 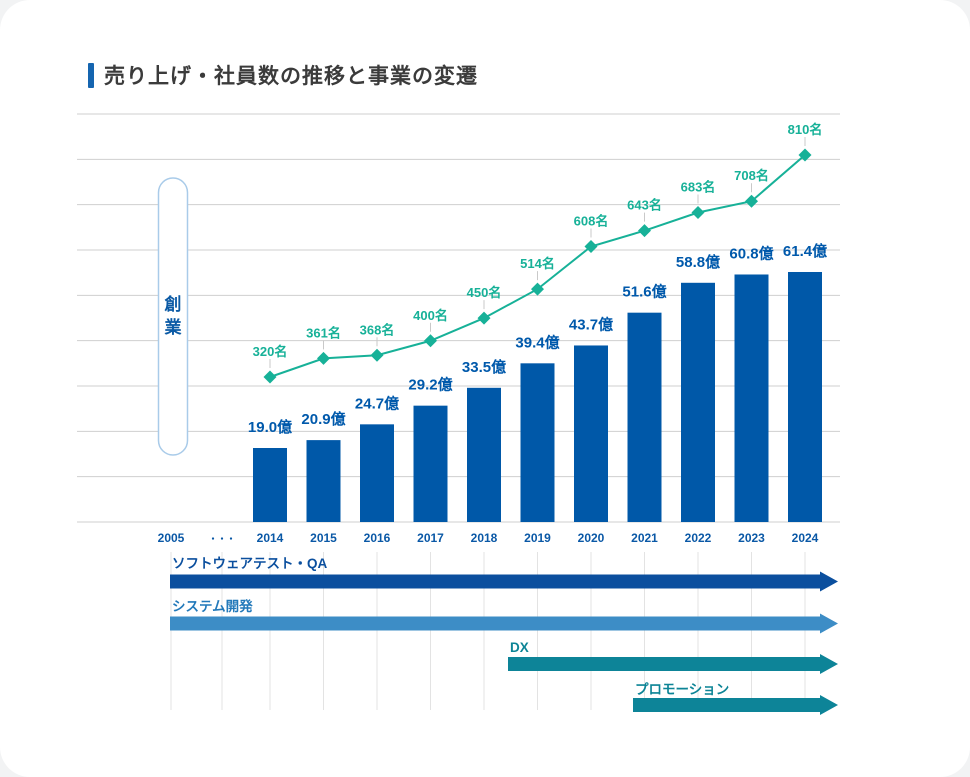 I want to click on timeline-row-label: DX, so click(x=519, y=647).